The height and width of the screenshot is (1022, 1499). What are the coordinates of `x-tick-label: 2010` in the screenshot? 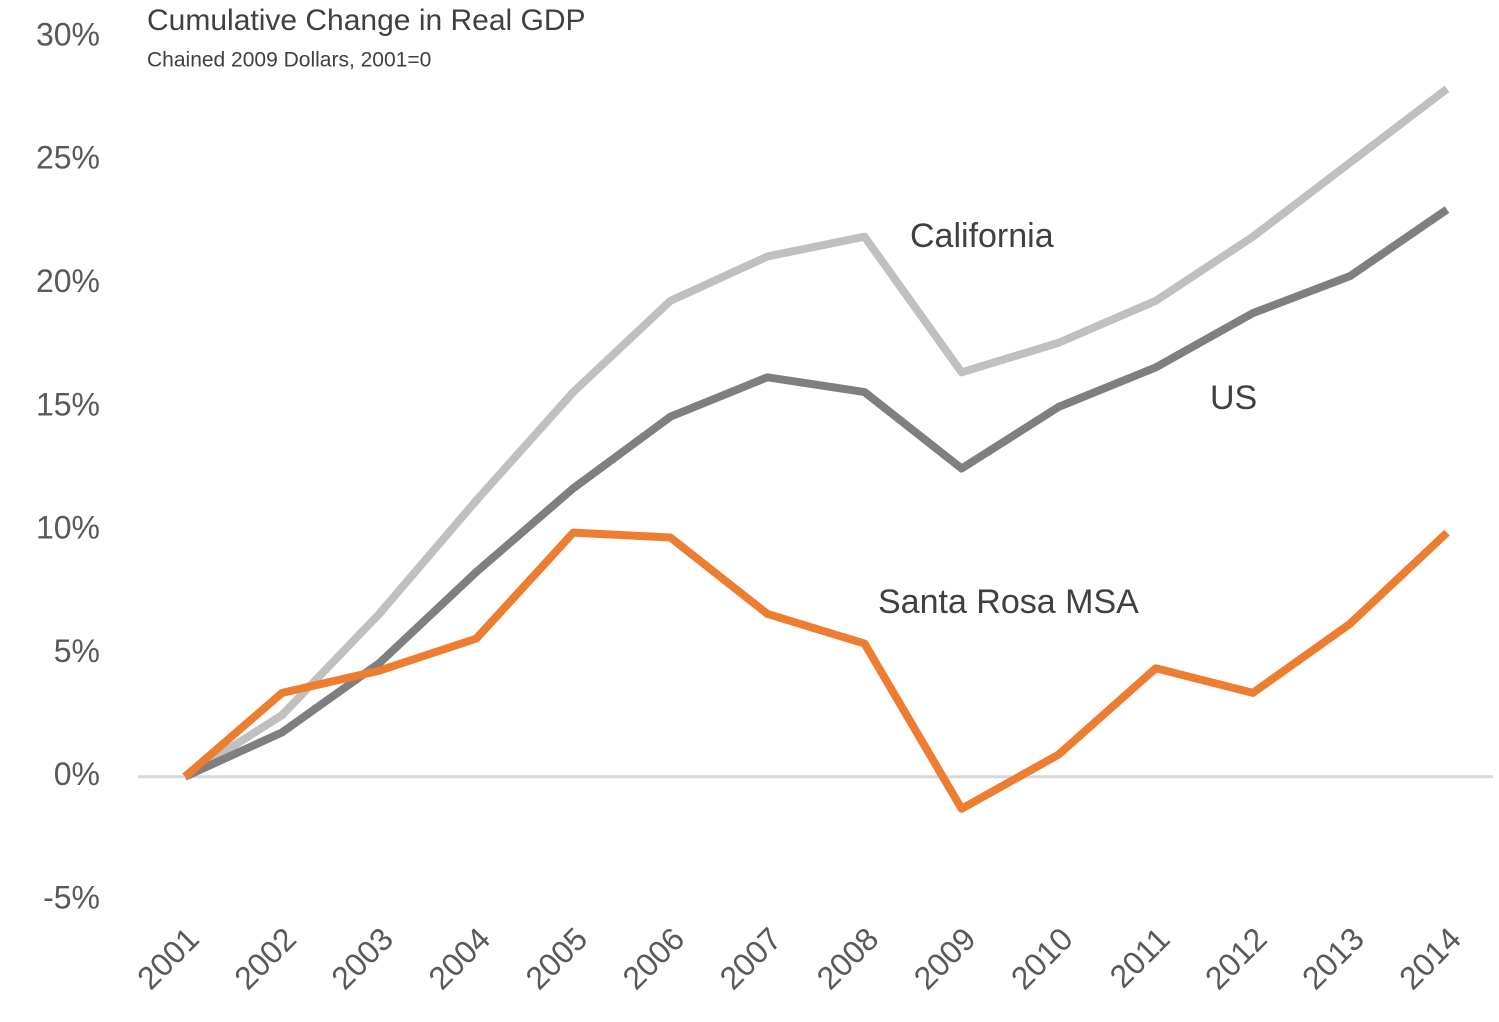 It's located at (1042, 958).